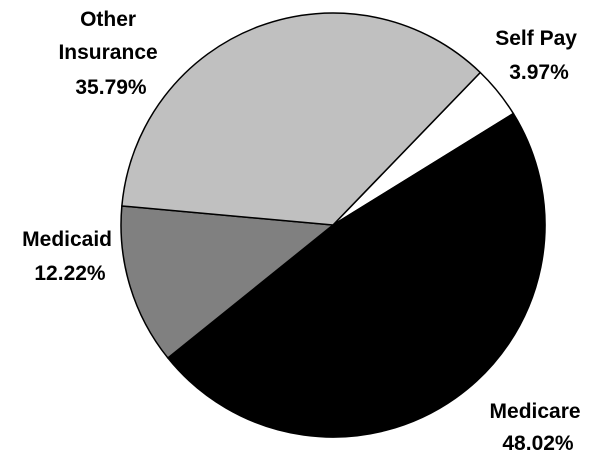 The height and width of the screenshot is (459, 598). What do you see at coordinates (227, 282) in the screenshot?
I see `pie-slice-medicaid` at bounding box center [227, 282].